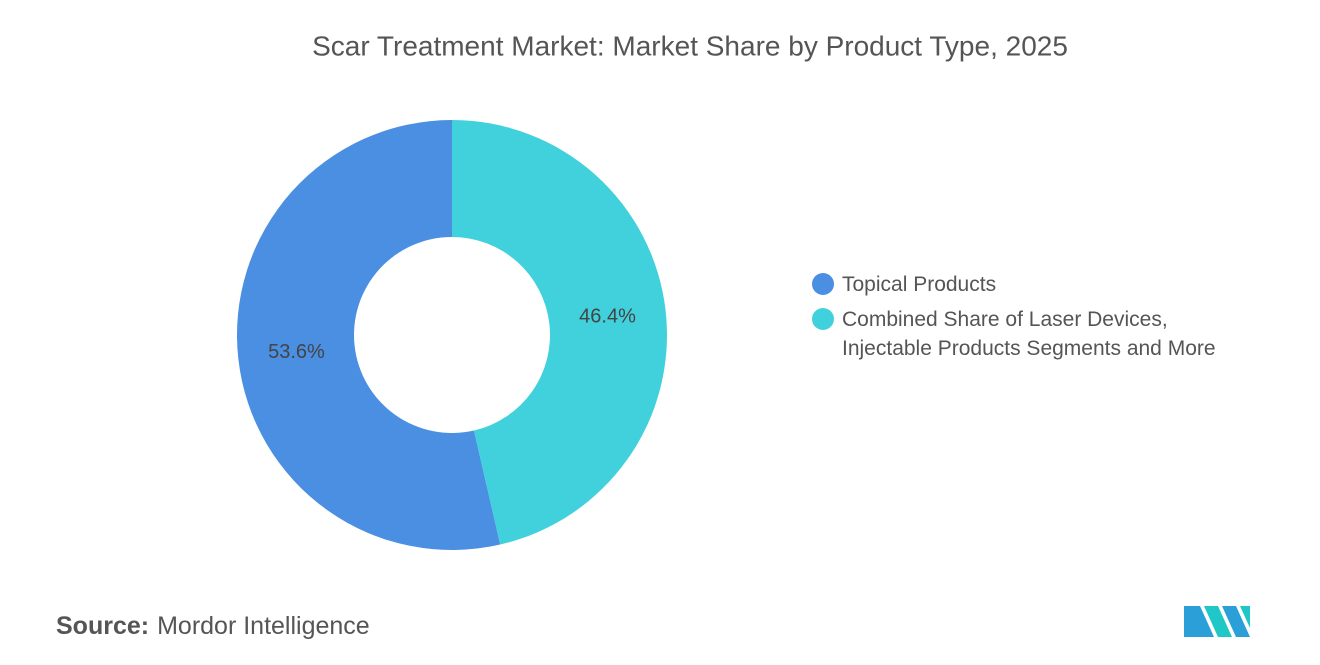 The image size is (1320, 665). I want to click on legend-label: Topical Products, so click(919, 284).